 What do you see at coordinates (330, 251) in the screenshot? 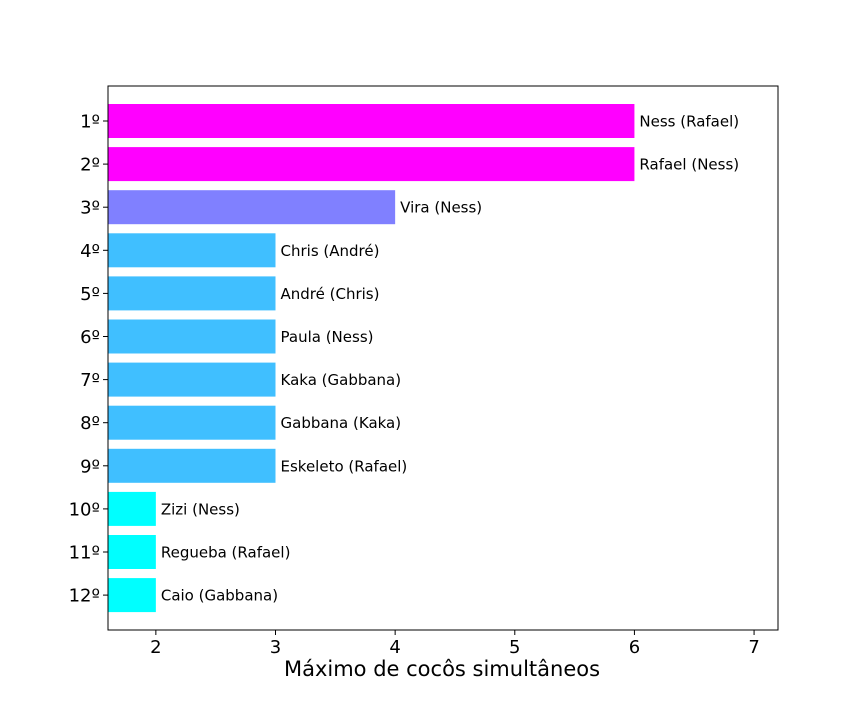
I see `bar-label-4: Chris (André)` at bounding box center [330, 251].